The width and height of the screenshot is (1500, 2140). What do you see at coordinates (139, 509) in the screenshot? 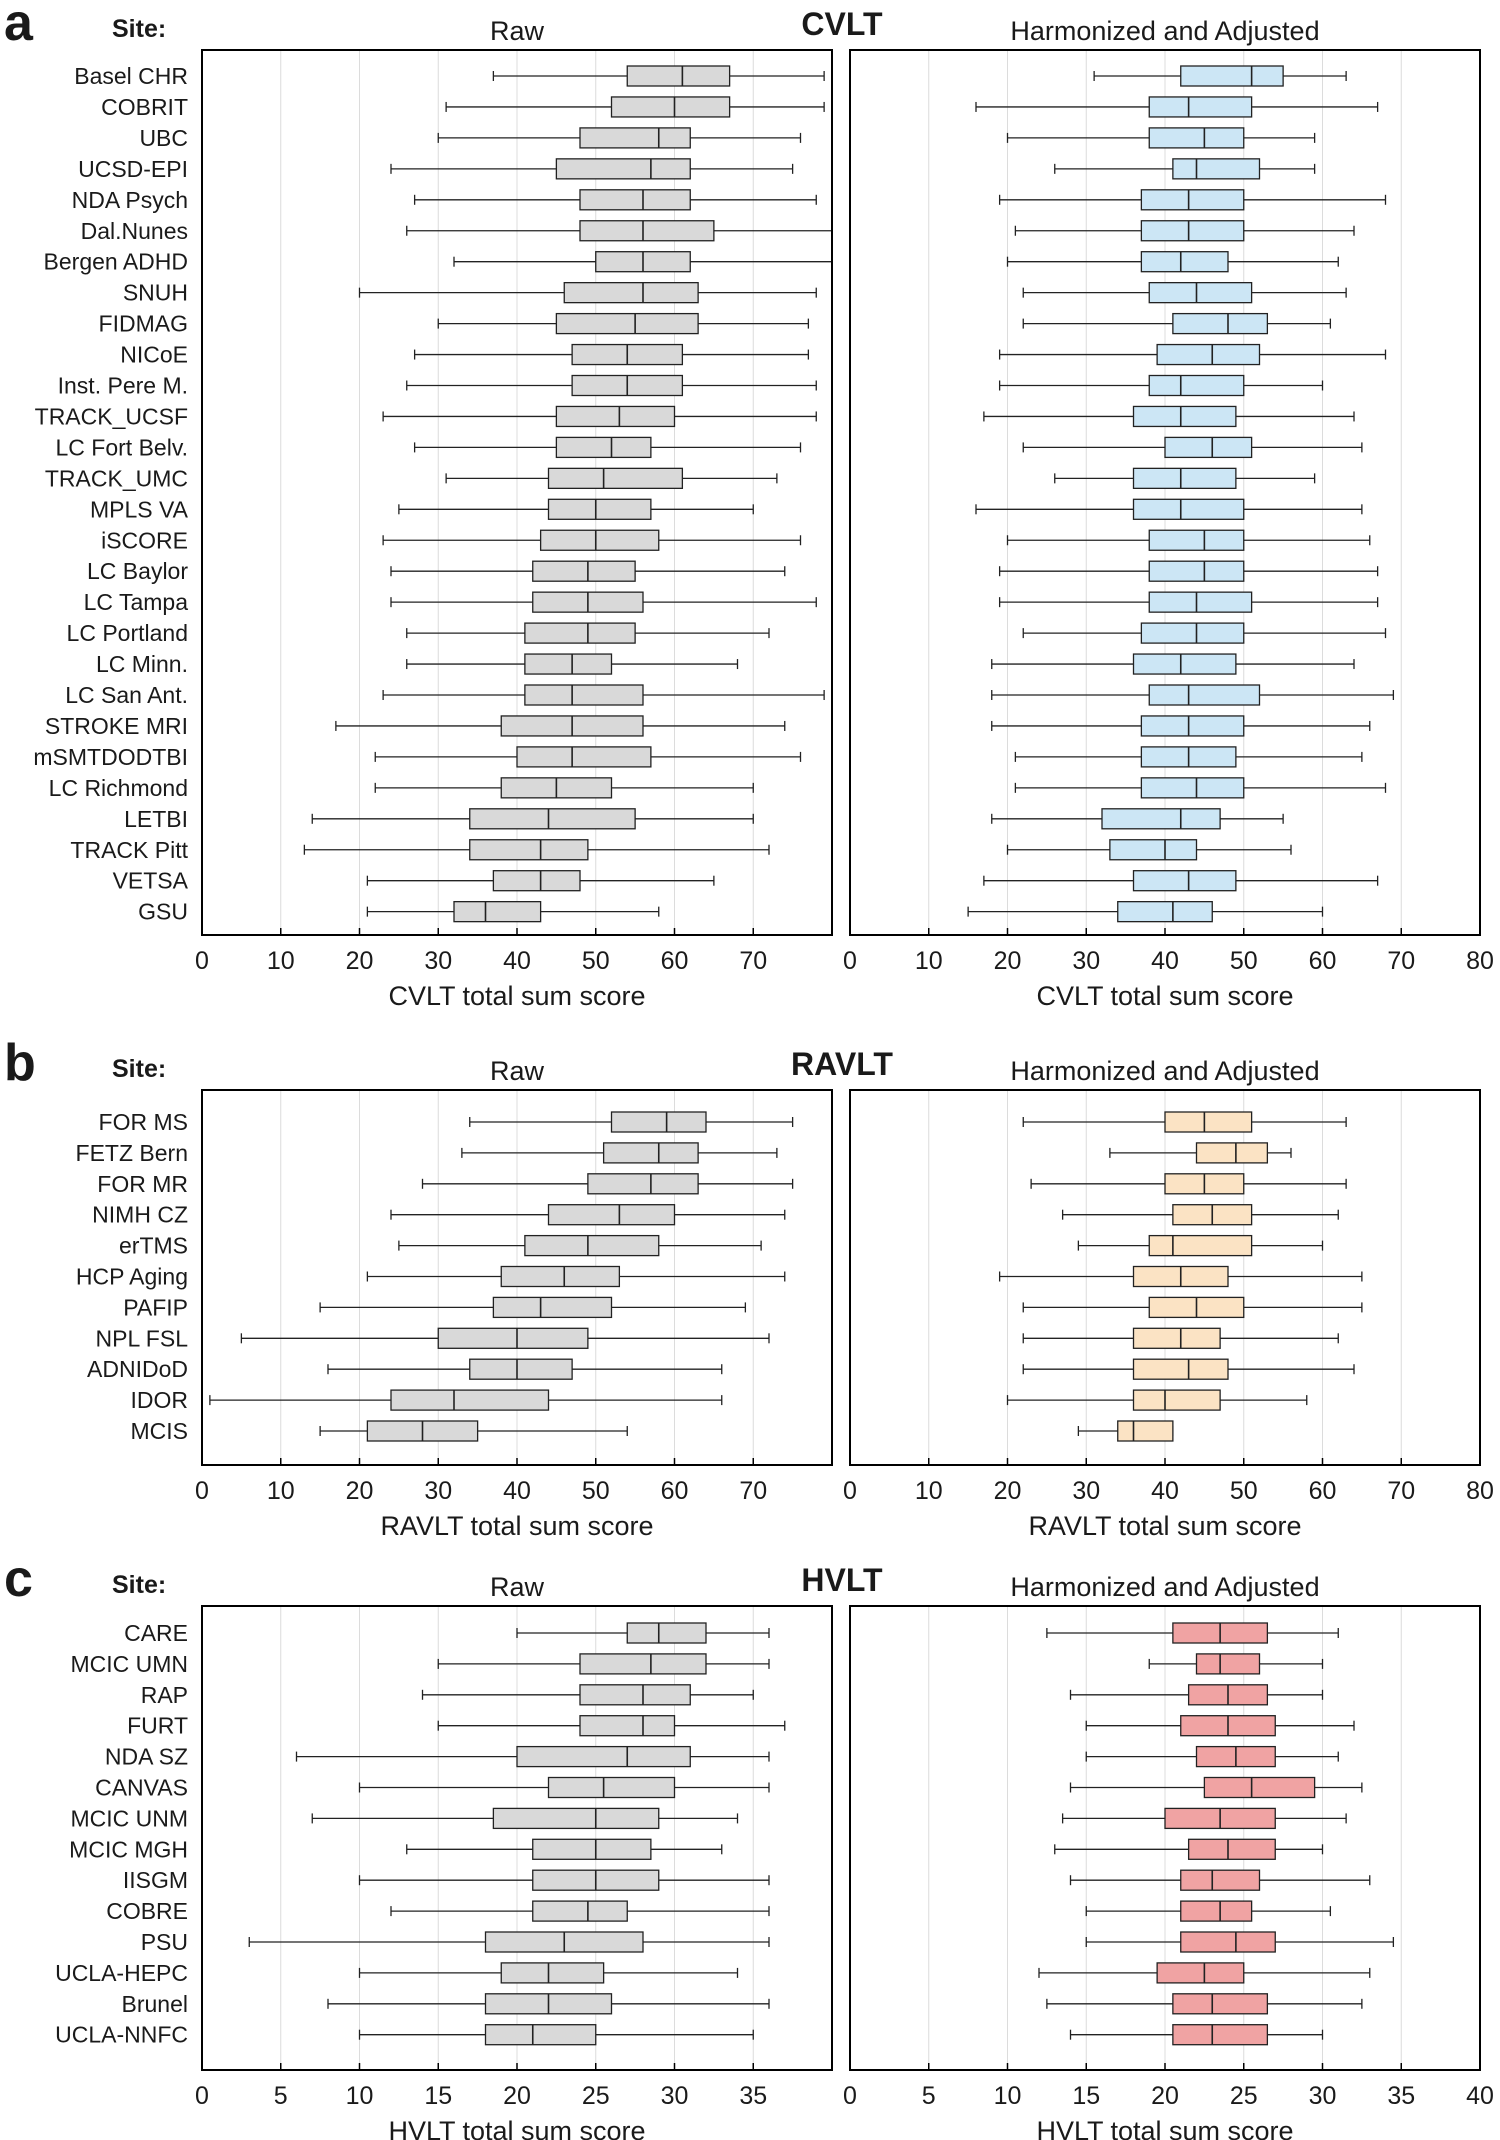
I see `site-label: MPLS VA` at bounding box center [139, 509].